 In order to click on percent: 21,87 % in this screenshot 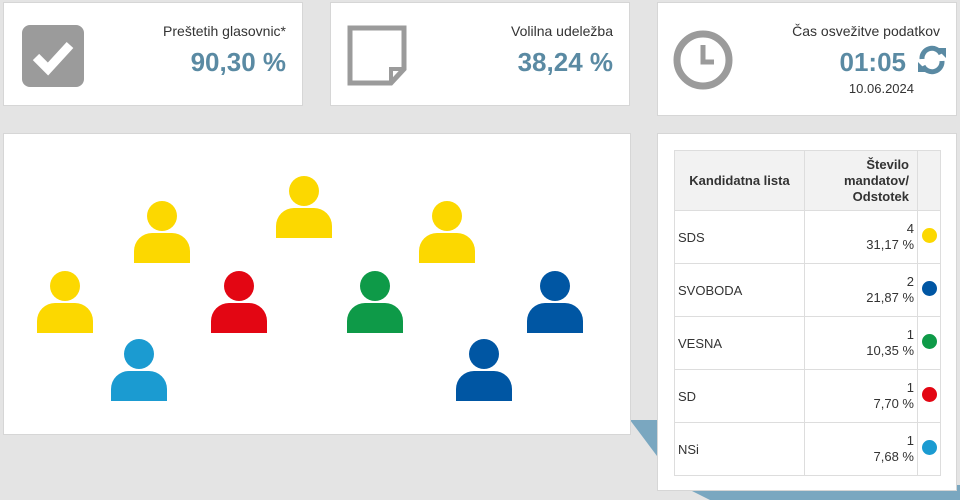, I will do `click(890, 297)`.